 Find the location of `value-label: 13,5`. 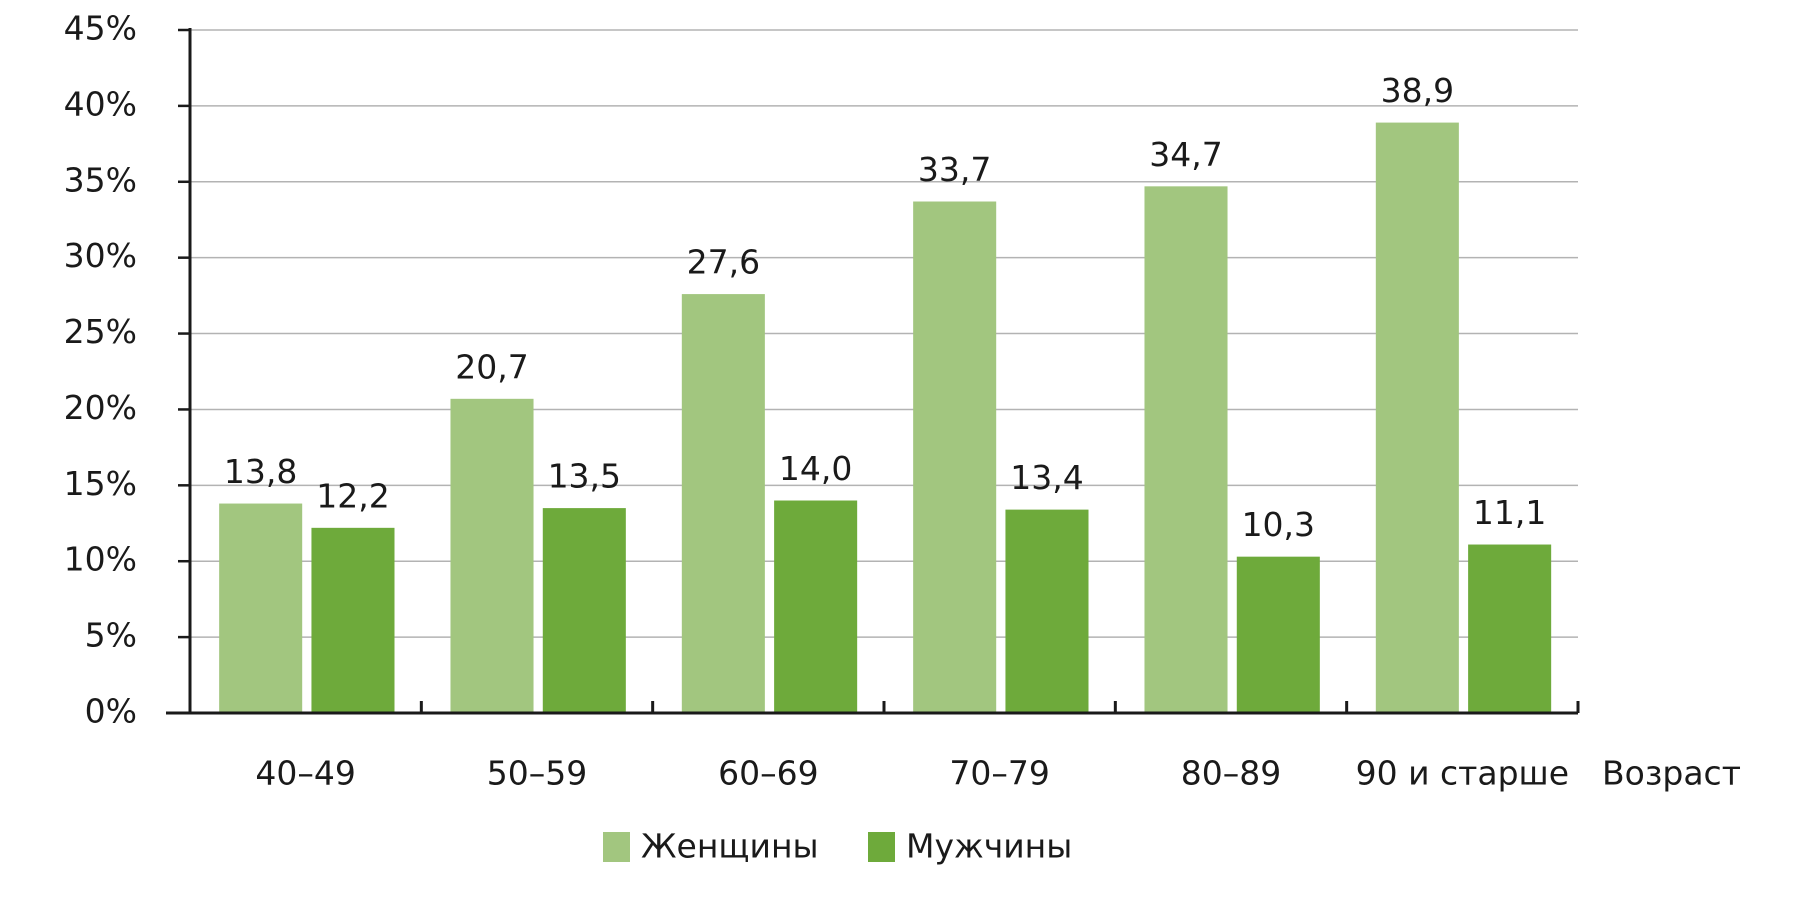

value-label: 13,5 is located at coordinates (584, 476).